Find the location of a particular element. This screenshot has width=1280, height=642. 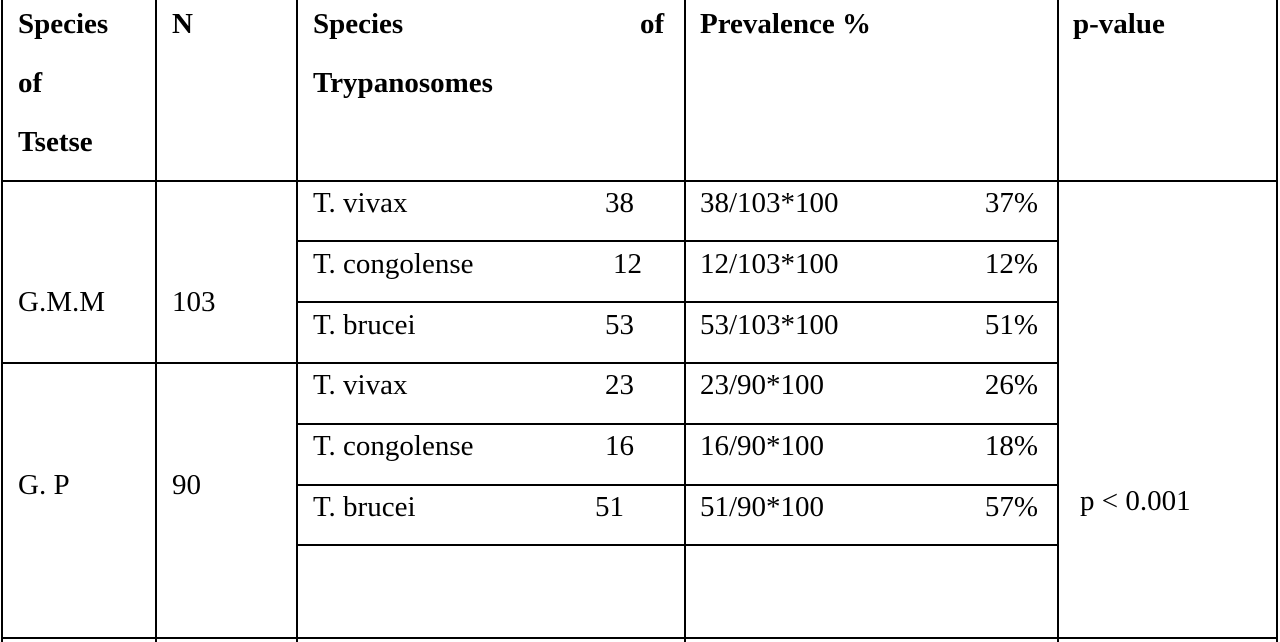

header-trypanosomes: Trypanosomes is located at coordinates (403, 83).